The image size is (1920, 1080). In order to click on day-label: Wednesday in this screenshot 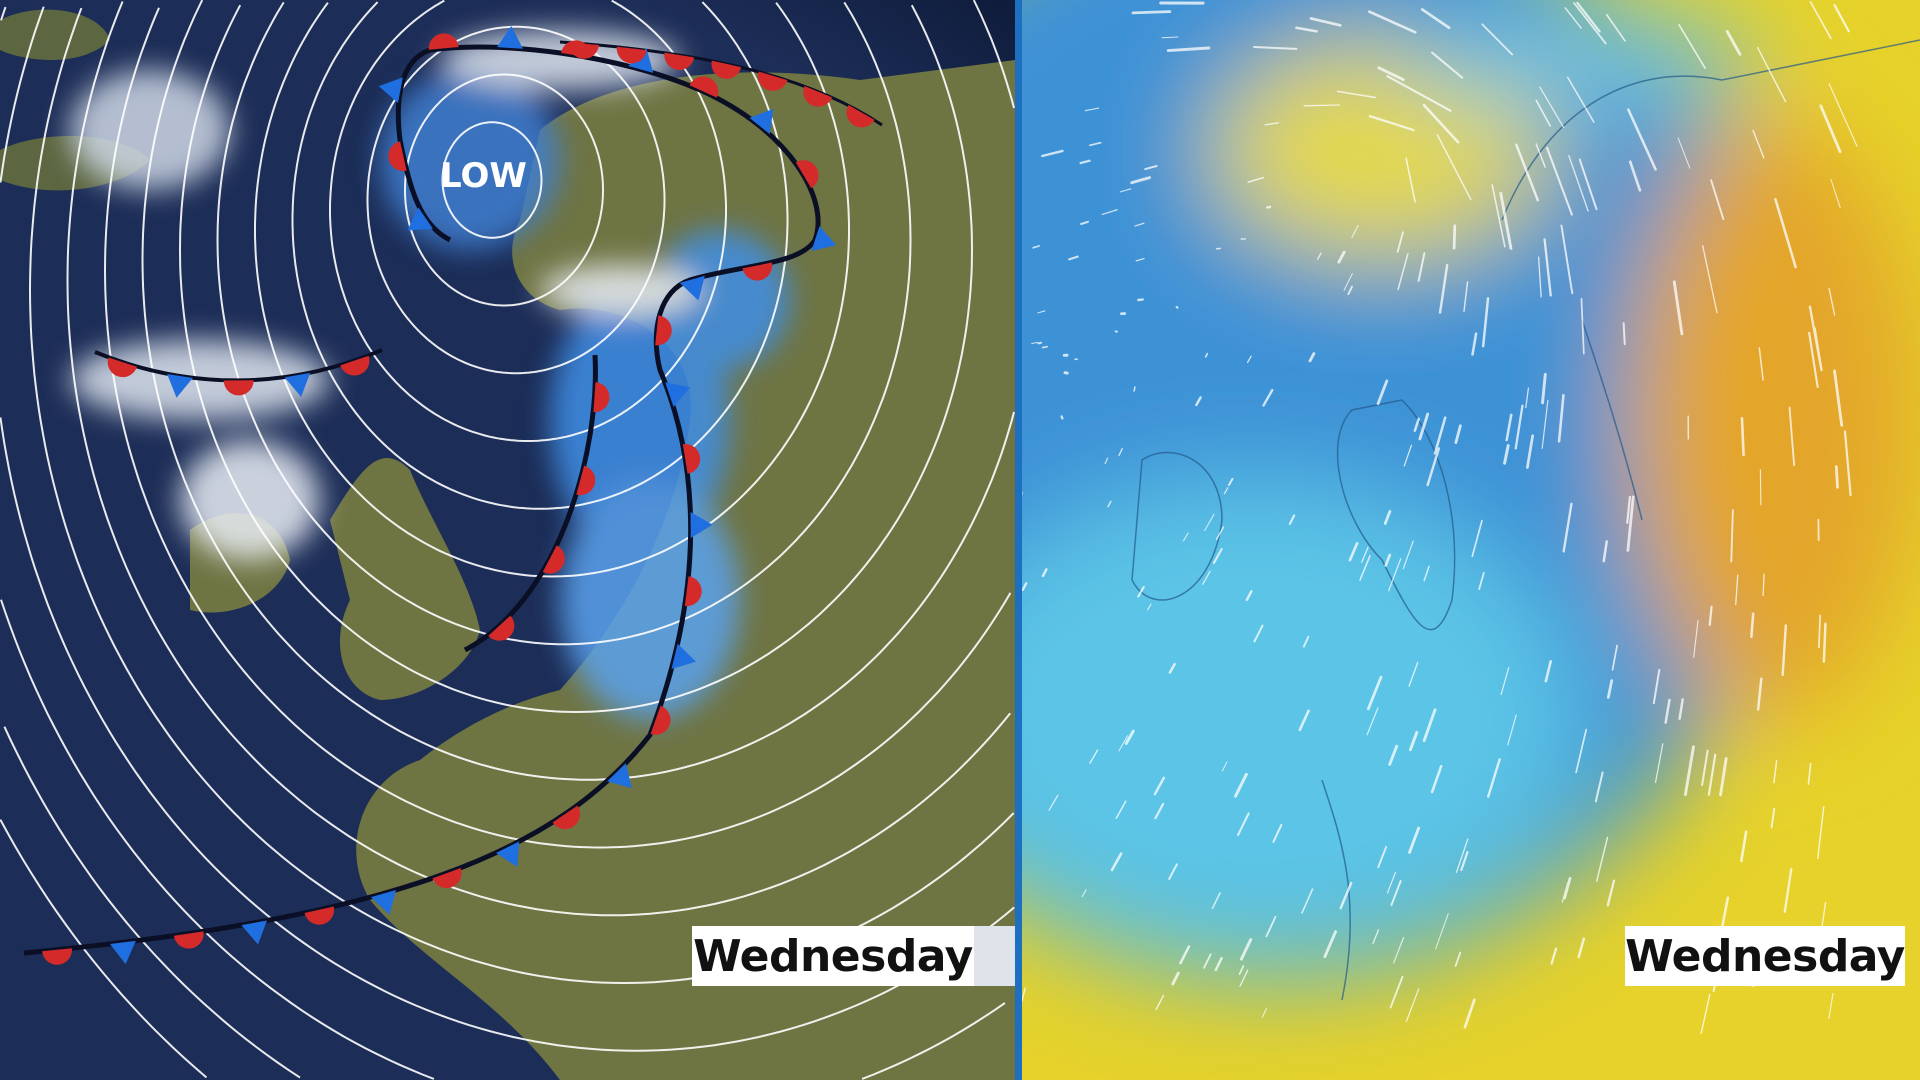, I will do `click(833, 956)`.